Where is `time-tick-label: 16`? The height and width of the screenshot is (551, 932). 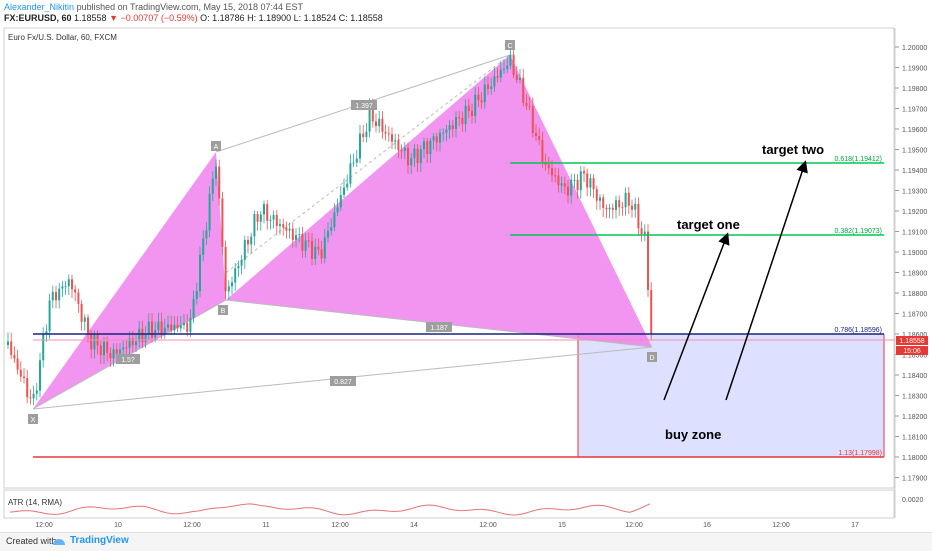
time-tick-label: 16 is located at coordinates (707, 525).